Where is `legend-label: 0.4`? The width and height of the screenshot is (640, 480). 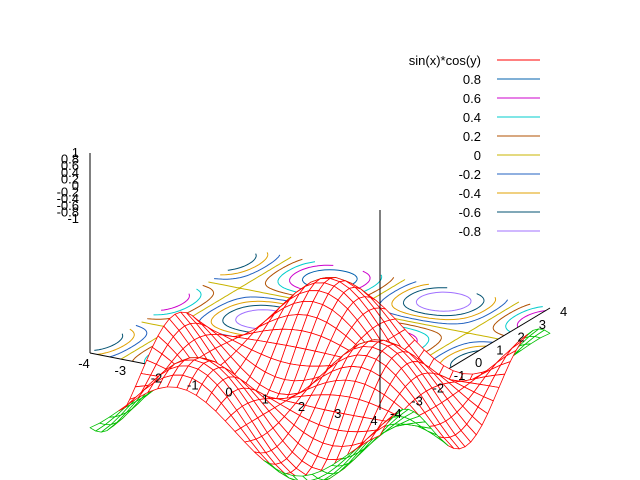
legend-label: 0.4 is located at coordinates (472, 117).